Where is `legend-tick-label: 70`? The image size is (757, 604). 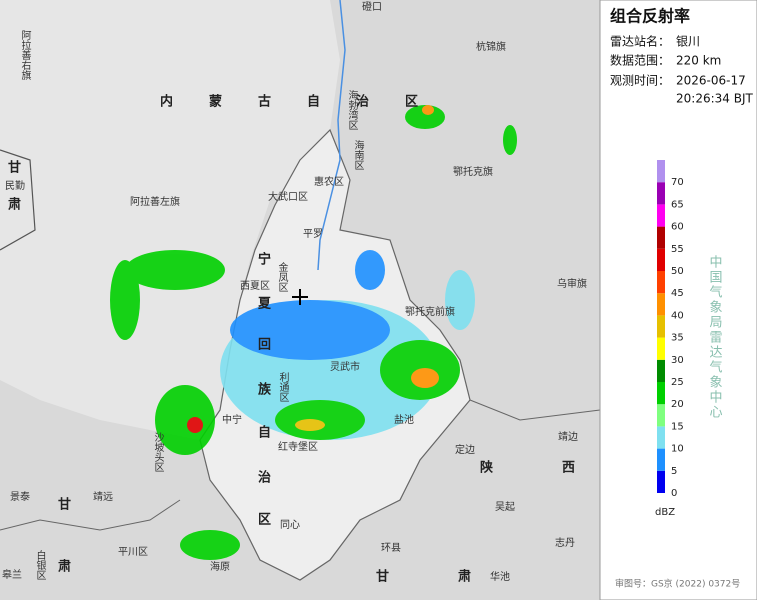
legend-tick-label: 70 is located at coordinates (677, 182).